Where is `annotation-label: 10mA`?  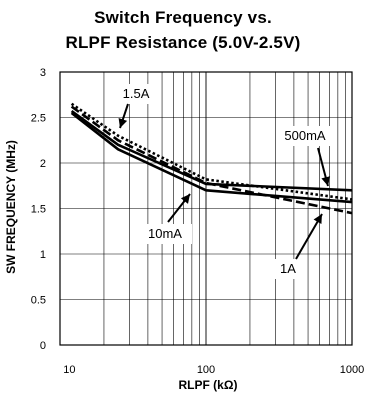 annotation-label: 10mA is located at coordinates (165, 233).